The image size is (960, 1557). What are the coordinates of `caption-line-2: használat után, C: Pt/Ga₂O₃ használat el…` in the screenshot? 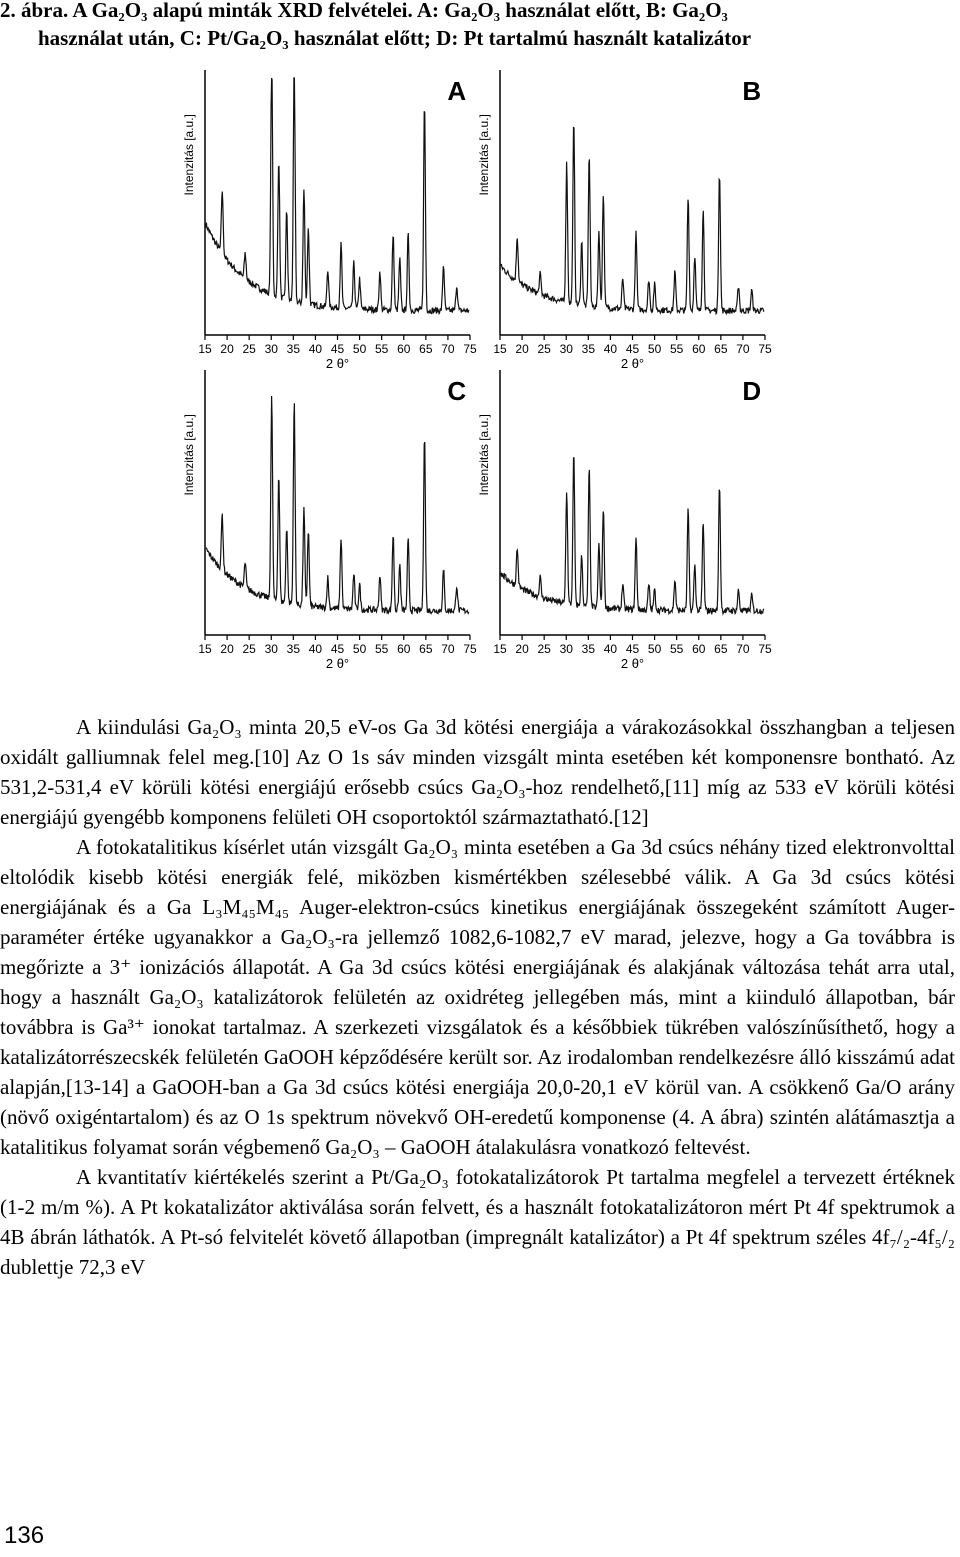 It's located at (395, 38).